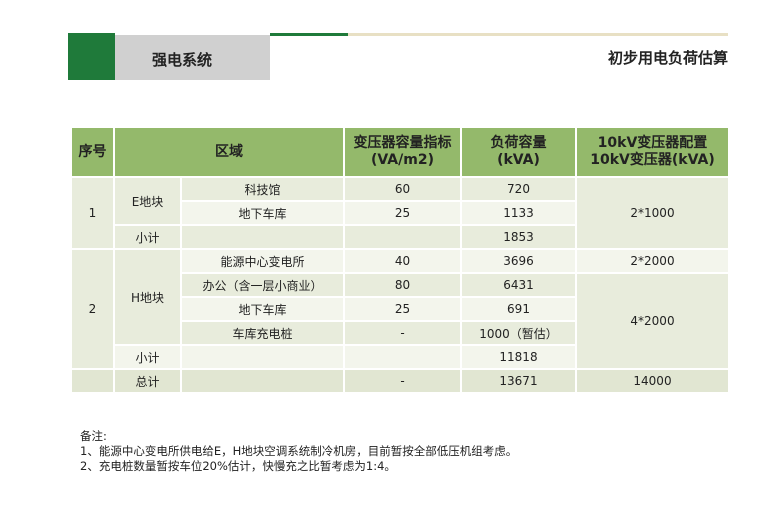 This screenshot has height=517, width=760. Describe the element at coordinates (92, 152) in the screenshot. I see `header-cell: 序号` at that location.